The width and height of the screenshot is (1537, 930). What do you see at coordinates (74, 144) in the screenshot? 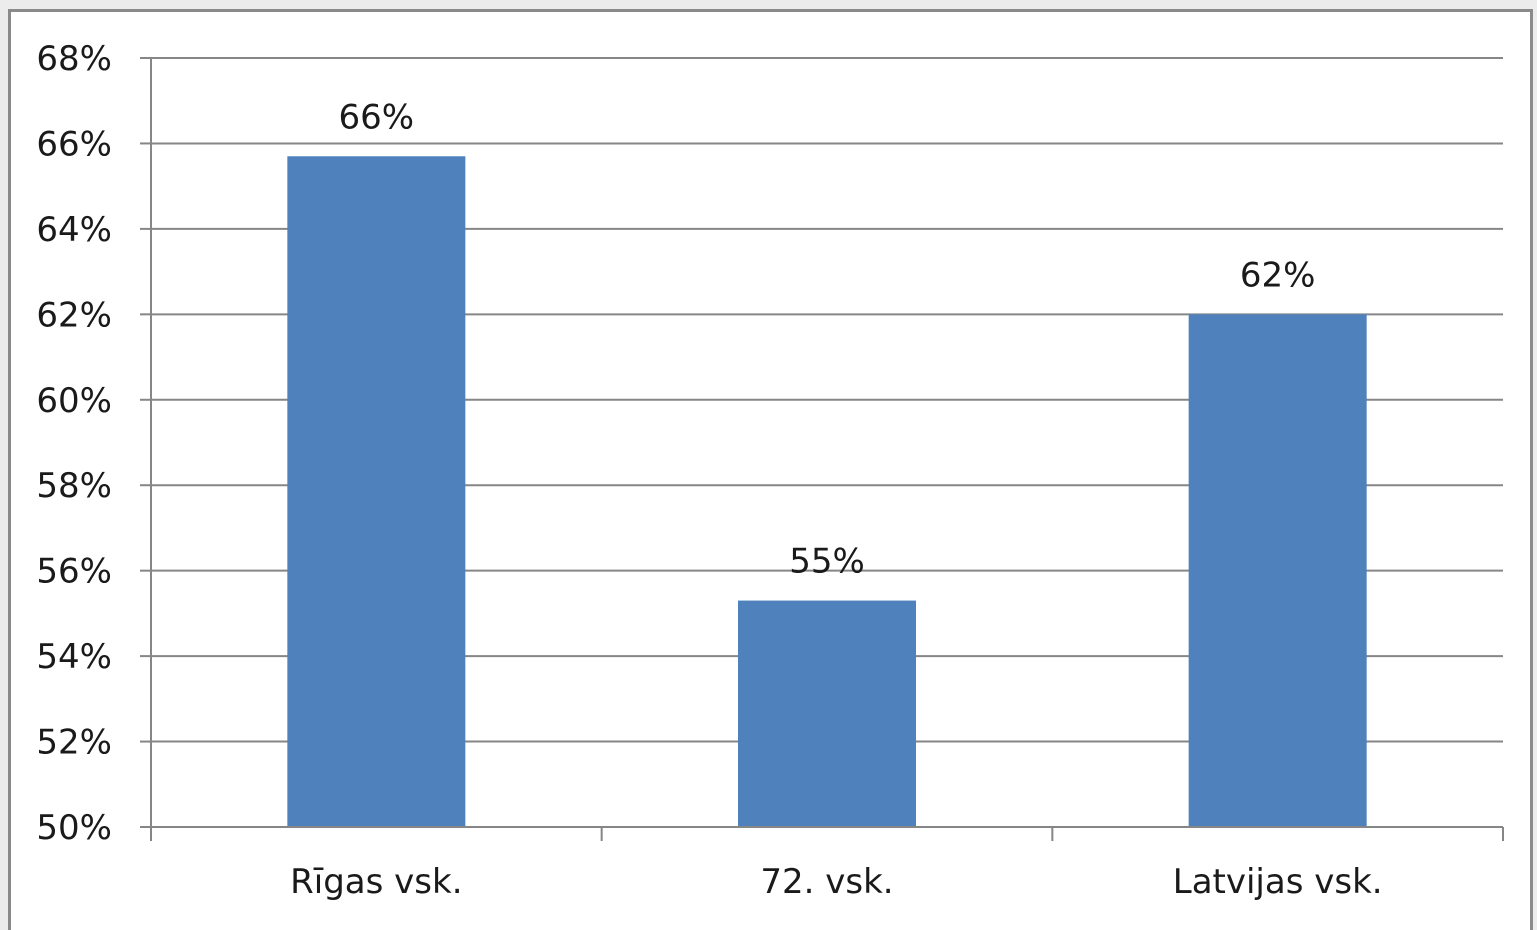
I see `y-tick-label: 66%` at bounding box center [74, 144].